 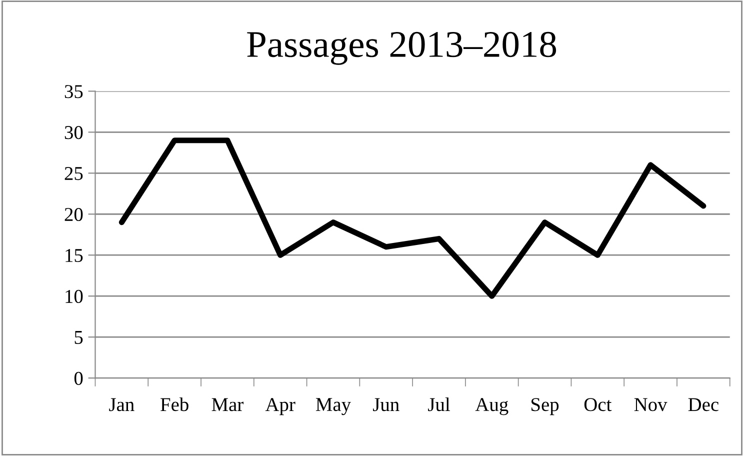 I want to click on x-tick-label: Jan, so click(x=121, y=405).